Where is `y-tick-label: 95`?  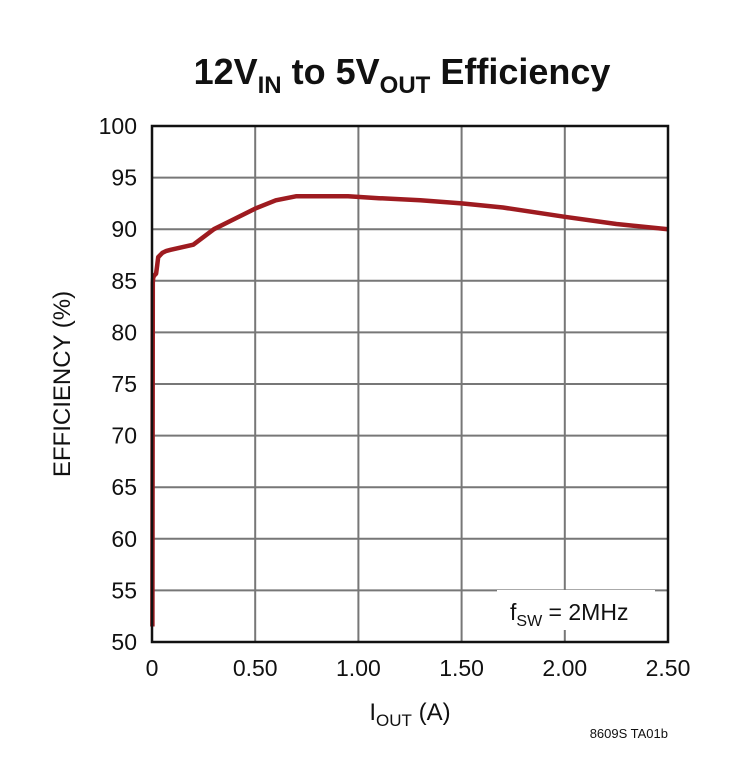 y-tick-label: 95 is located at coordinates (124, 178).